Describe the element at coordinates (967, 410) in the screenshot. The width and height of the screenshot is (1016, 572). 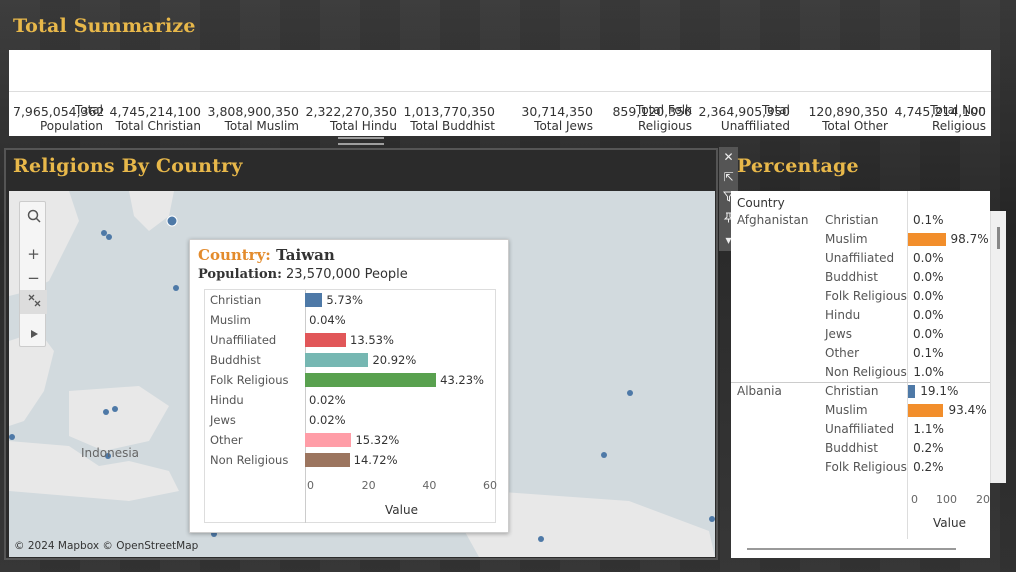
I see `percentage-value: 93.4%` at that location.